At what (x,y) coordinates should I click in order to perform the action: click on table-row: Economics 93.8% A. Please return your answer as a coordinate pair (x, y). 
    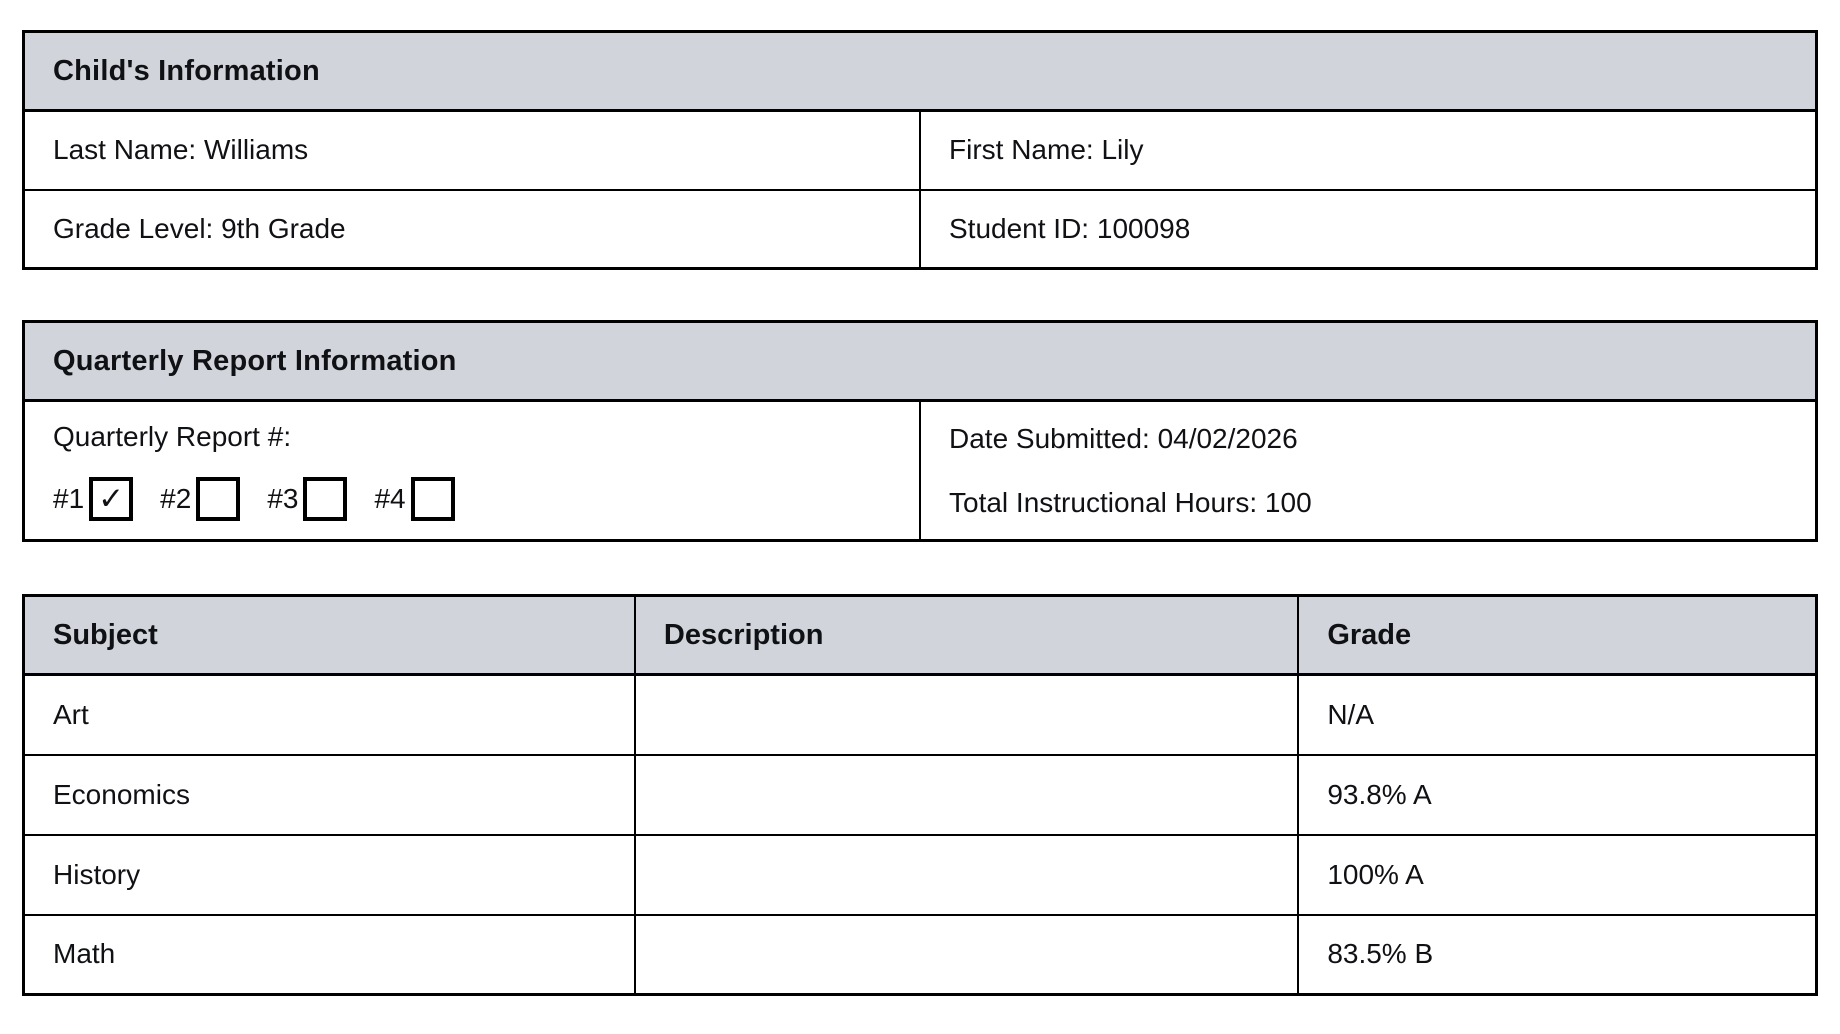
    Looking at the image, I should click on (920, 794).